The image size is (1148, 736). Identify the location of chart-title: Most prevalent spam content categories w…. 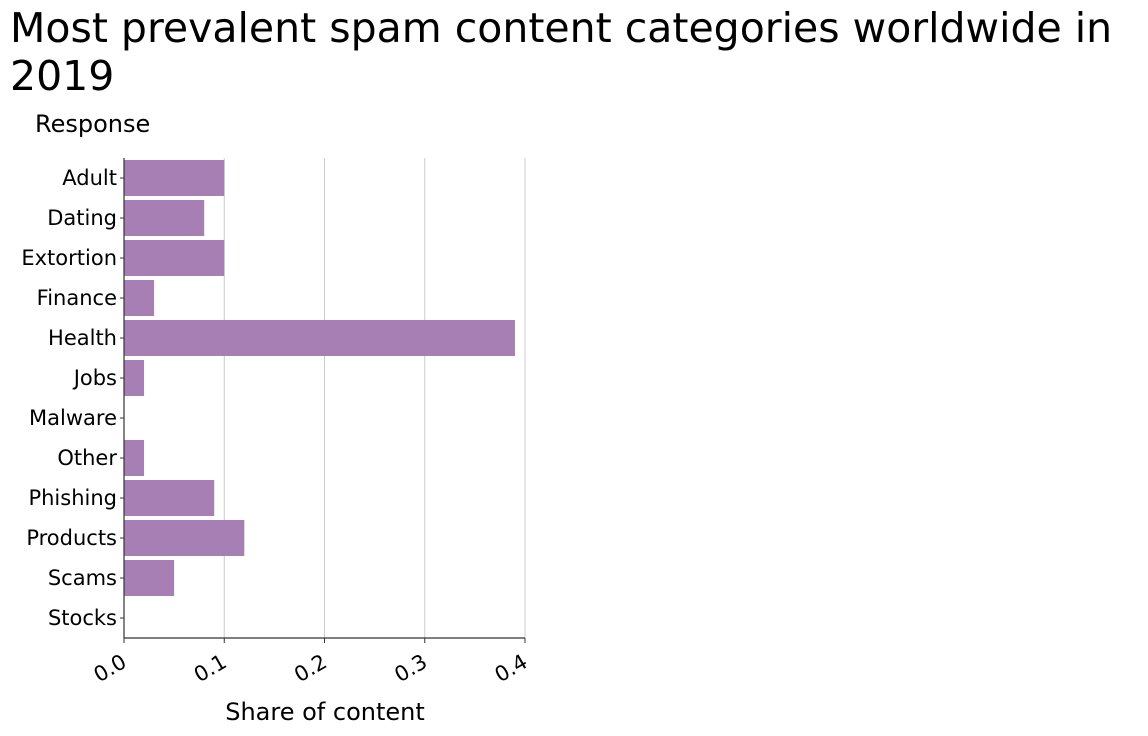
(561, 52).